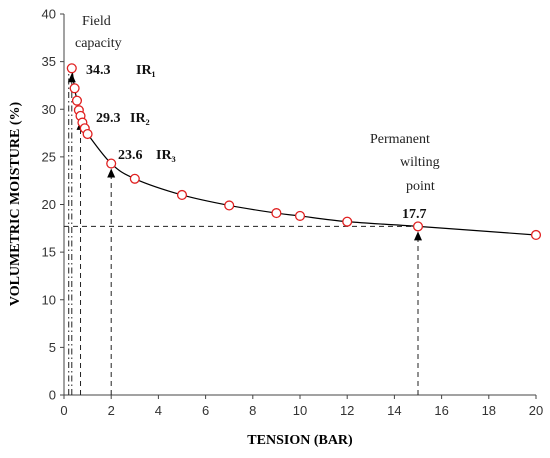  Describe the element at coordinates (98, 43) in the screenshot. I see `field-capacity-label: capacity` at that location.